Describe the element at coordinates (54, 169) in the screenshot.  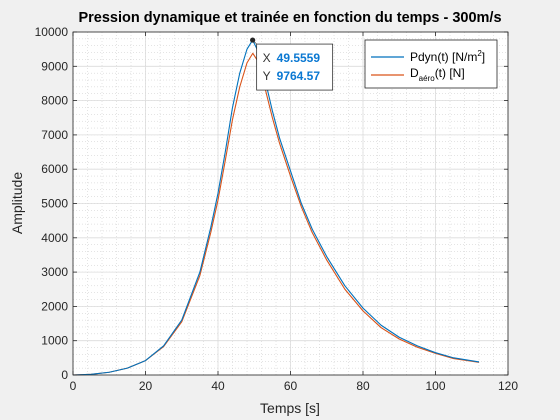
I see `y-tick-label: 6000` at that location.